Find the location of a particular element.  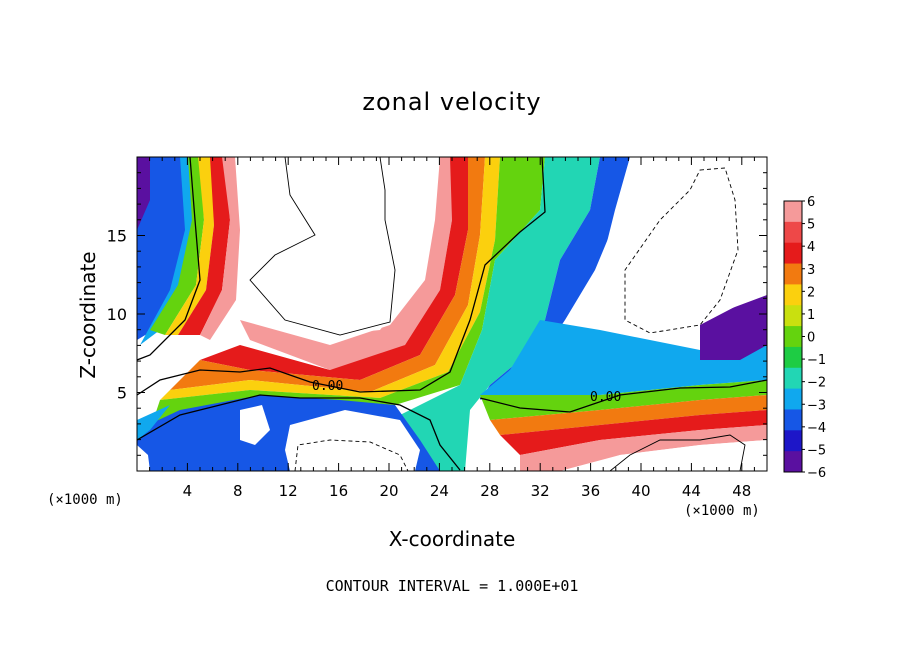

y-axis-label: Z-coordinate is located at coordinates (88, 315).